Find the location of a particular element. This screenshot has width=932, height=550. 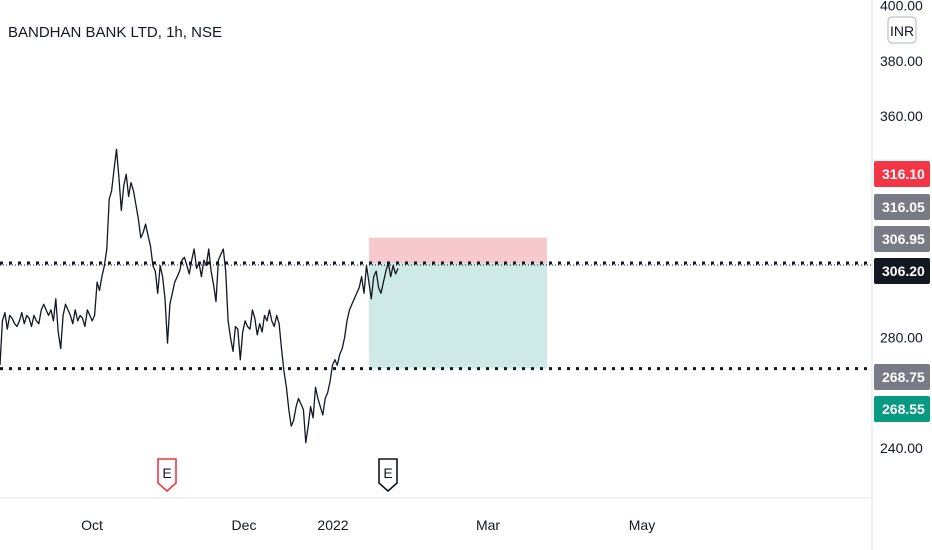

stop-loss-zone is located at coordinates (458, 250).